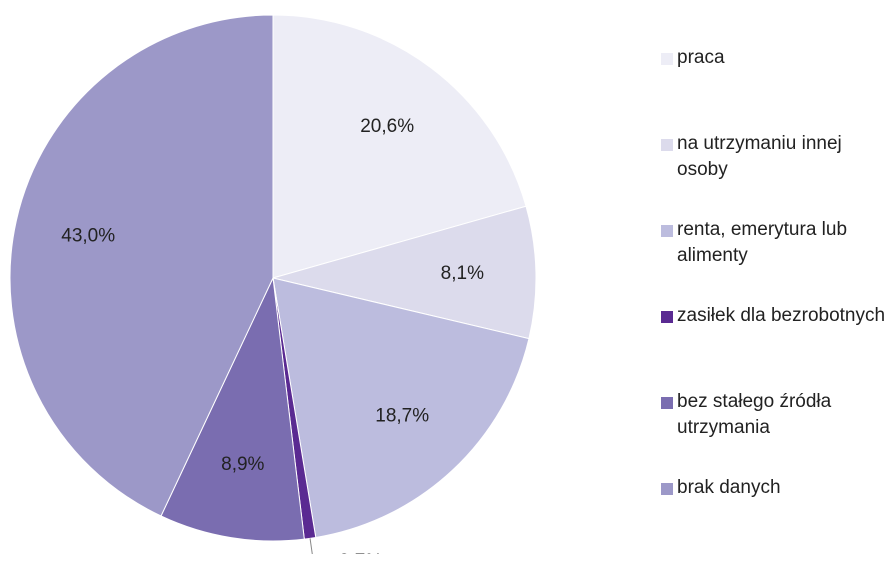 Image resolution: width=895 pixels, height=561 pixels. What do you see at coordinates (387, 126) in the screenshot?
I see `data-label: 20,6%` at bounding box center [387, 126].